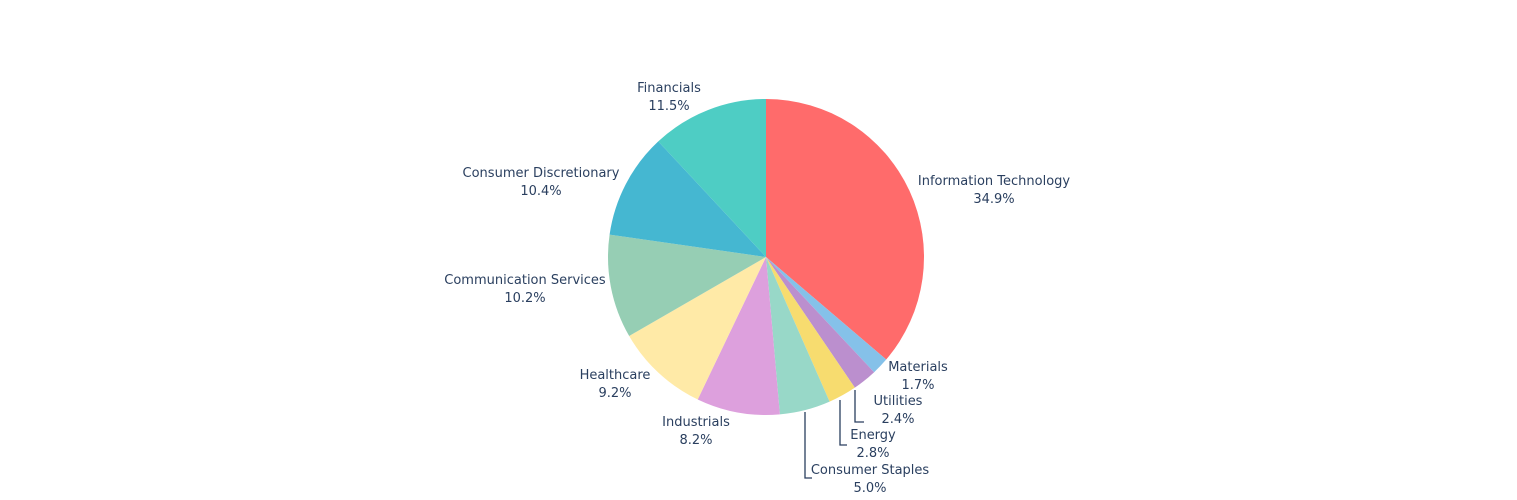 The width and height of the screenshot is (1517, 500). I want to click on slice-percent-materials: 1.7%, so click(917, 385).